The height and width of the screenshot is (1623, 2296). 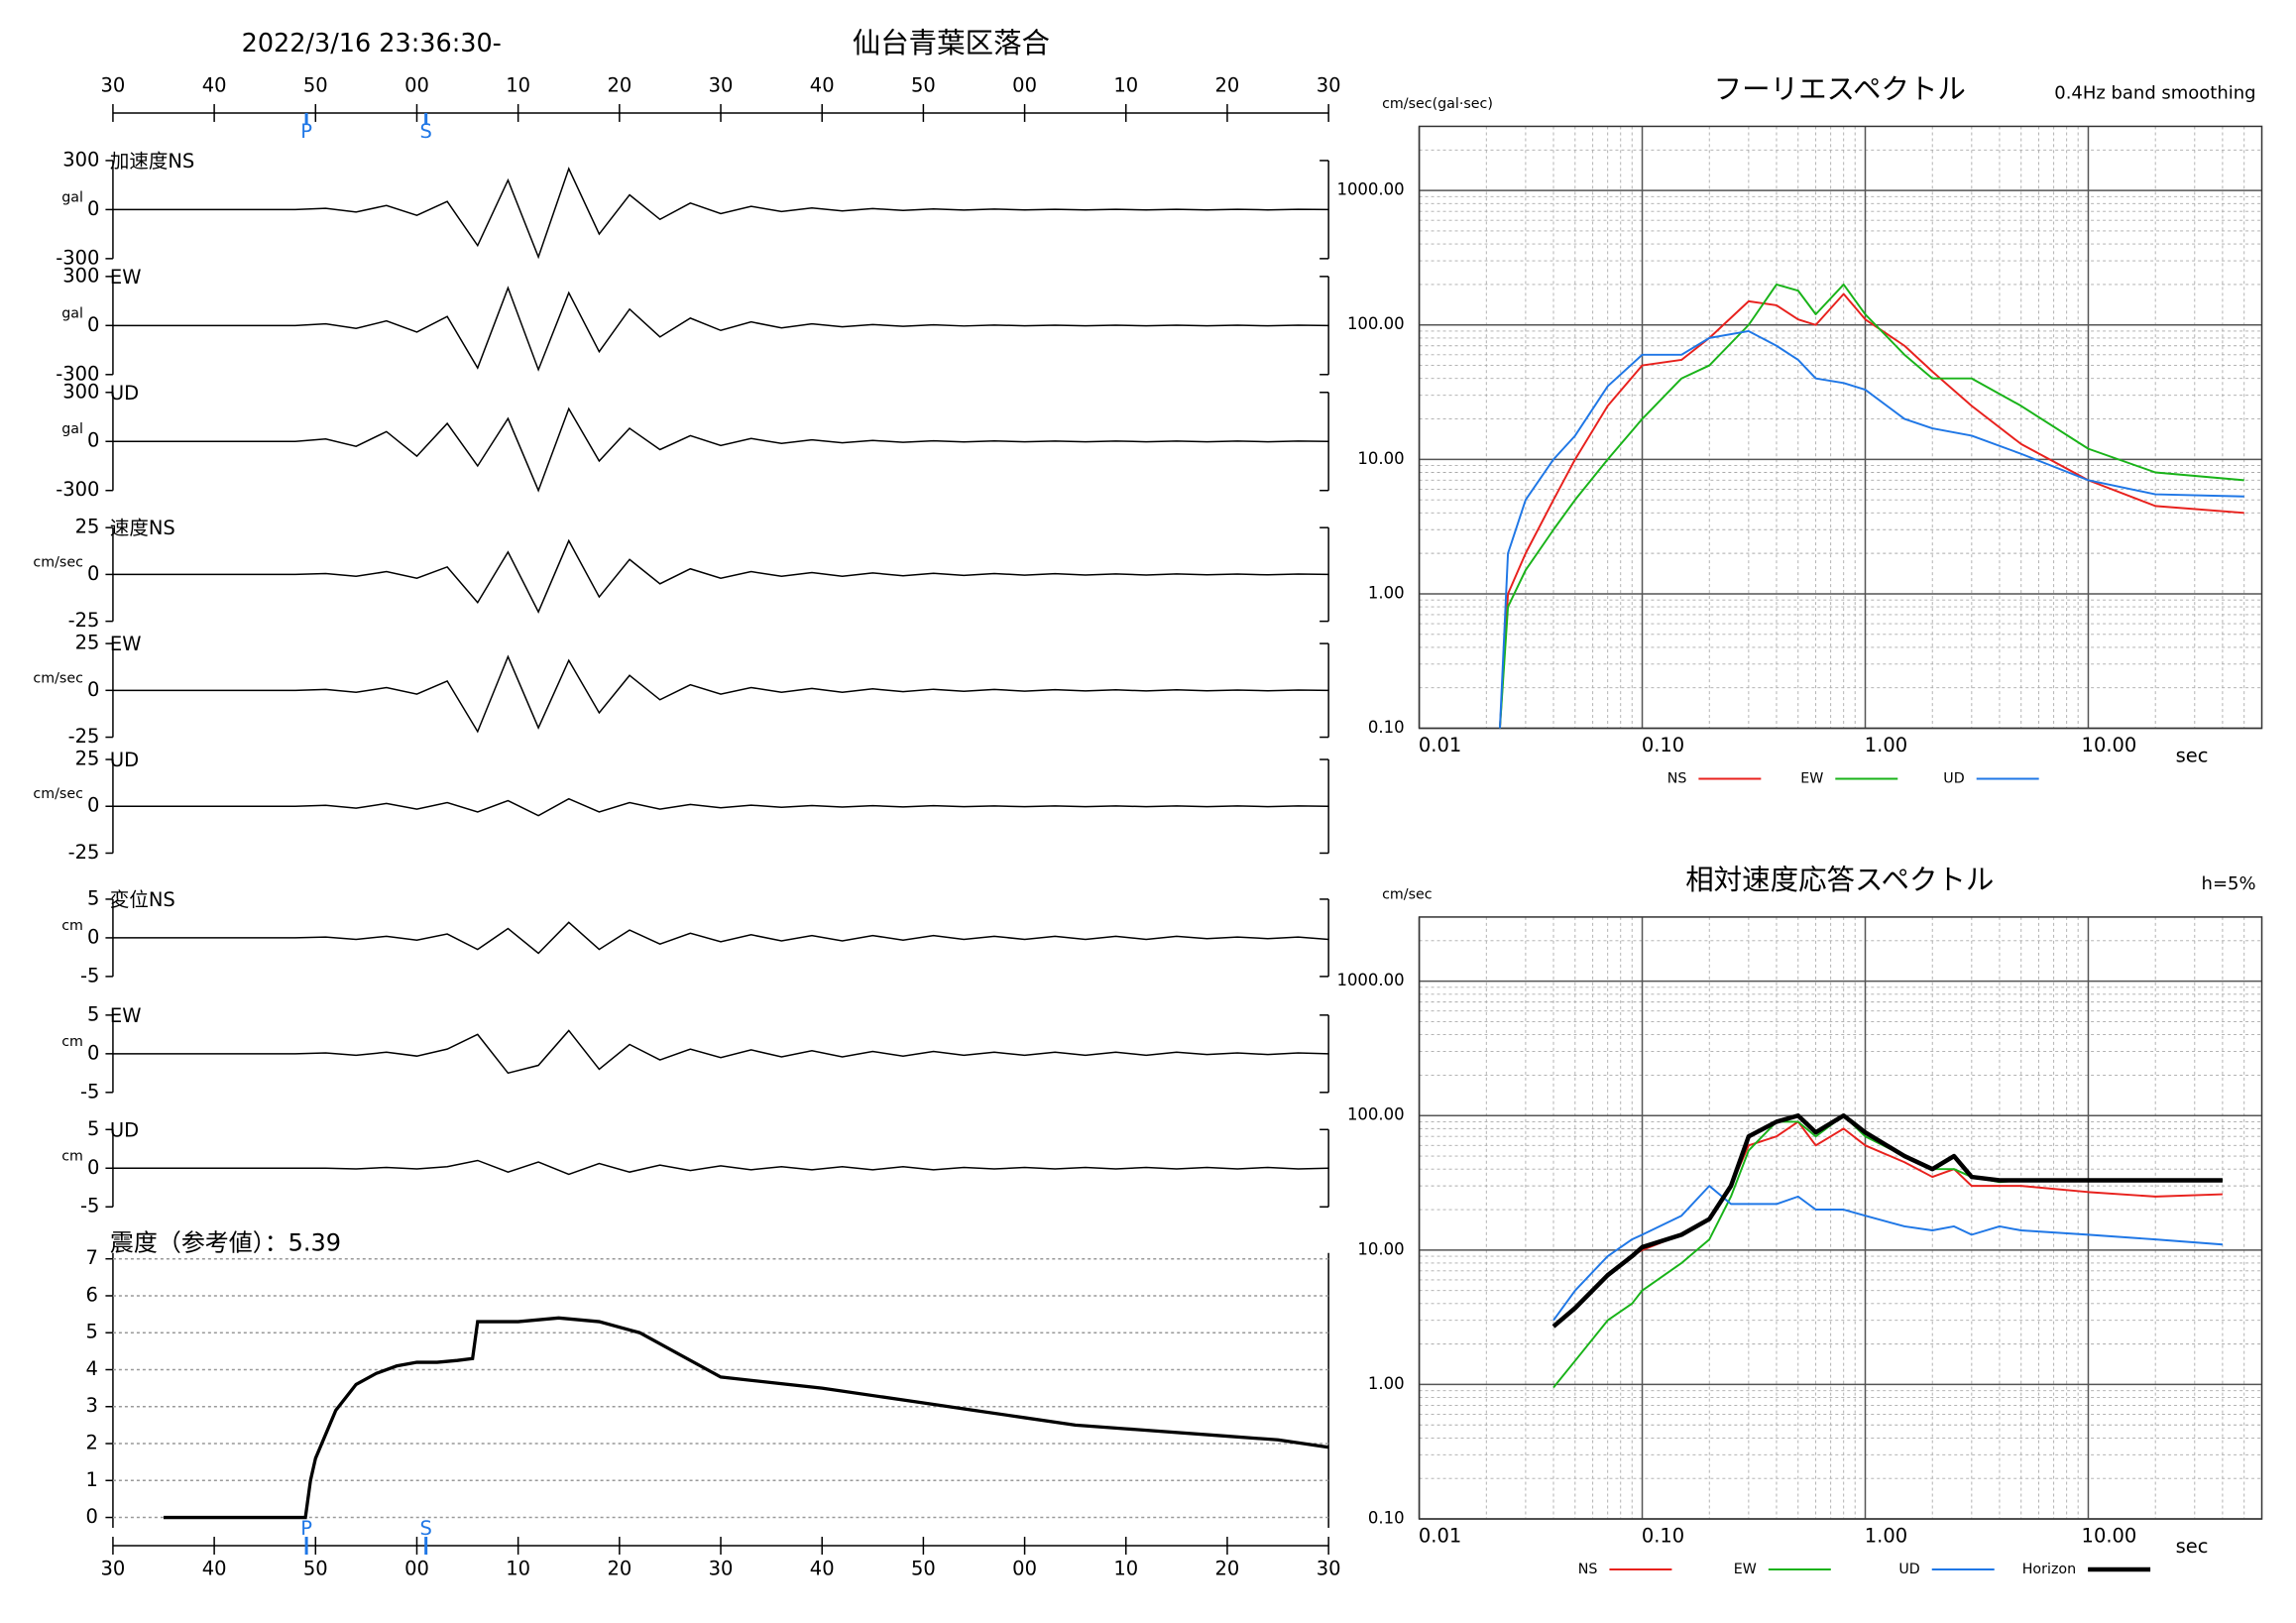 What do you see at coordinates (58, 794) in the screenshot?
I see `unit-label: cm/sec` at bounding box center [58, 794].